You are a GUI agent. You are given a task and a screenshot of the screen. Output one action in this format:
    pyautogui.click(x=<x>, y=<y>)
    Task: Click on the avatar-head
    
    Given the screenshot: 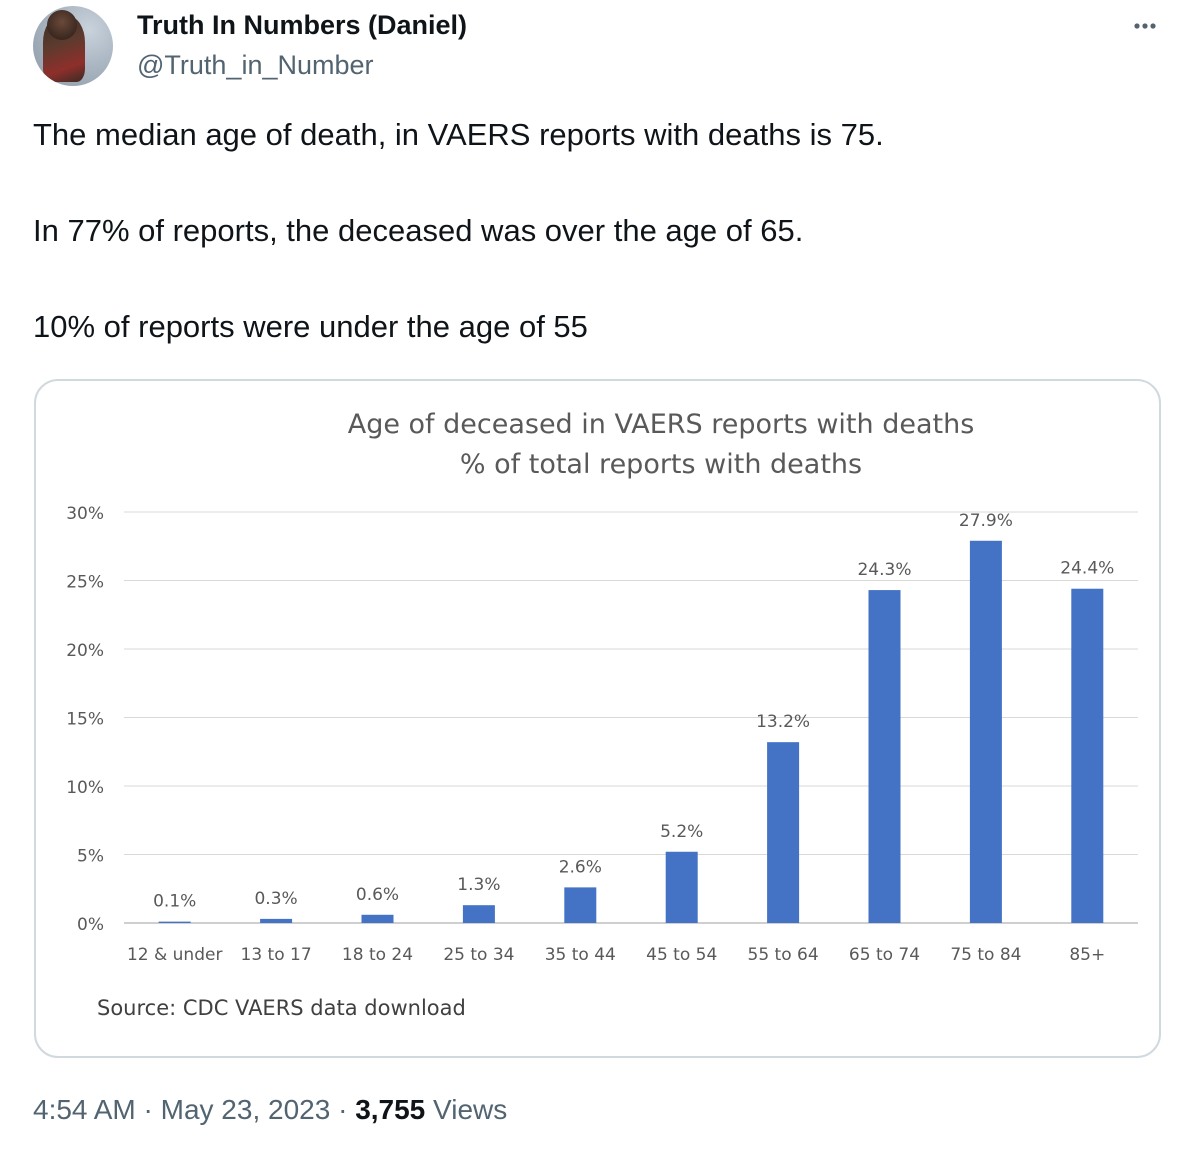 What is the action you would take?
    pyautogui.click(x=62, y=25)
    